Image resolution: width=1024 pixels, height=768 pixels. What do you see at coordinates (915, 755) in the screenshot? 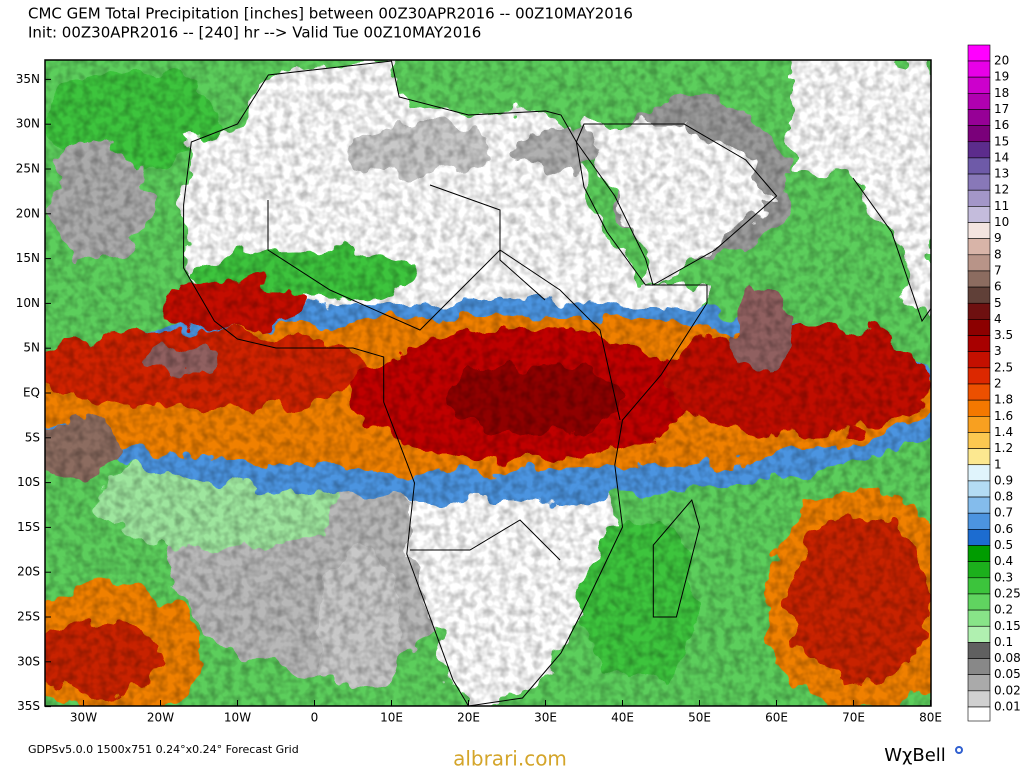
I see `brand: WχBell` at bounding box center [915, 755].